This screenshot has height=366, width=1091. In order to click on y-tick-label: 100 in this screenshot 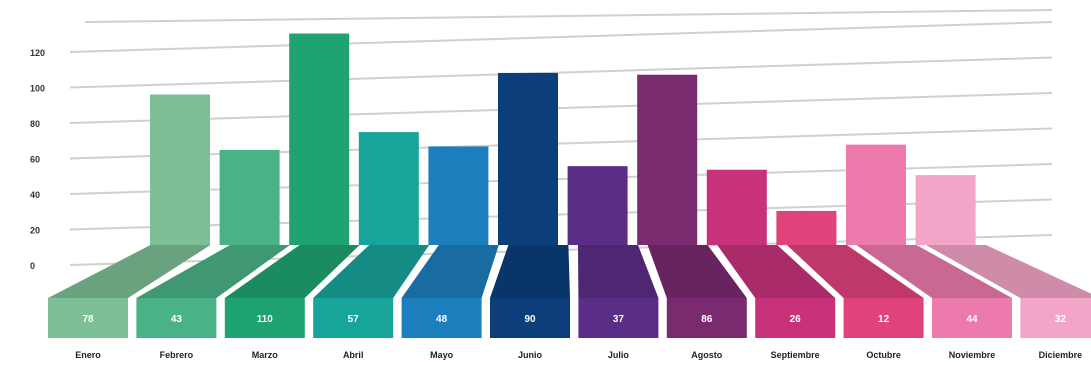, I will do `click(37, 89)`.